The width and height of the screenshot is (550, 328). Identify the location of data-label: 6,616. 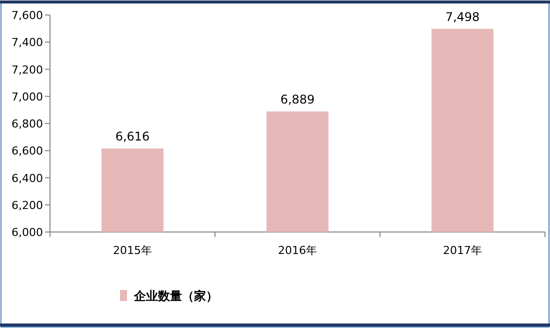
(132, 136).